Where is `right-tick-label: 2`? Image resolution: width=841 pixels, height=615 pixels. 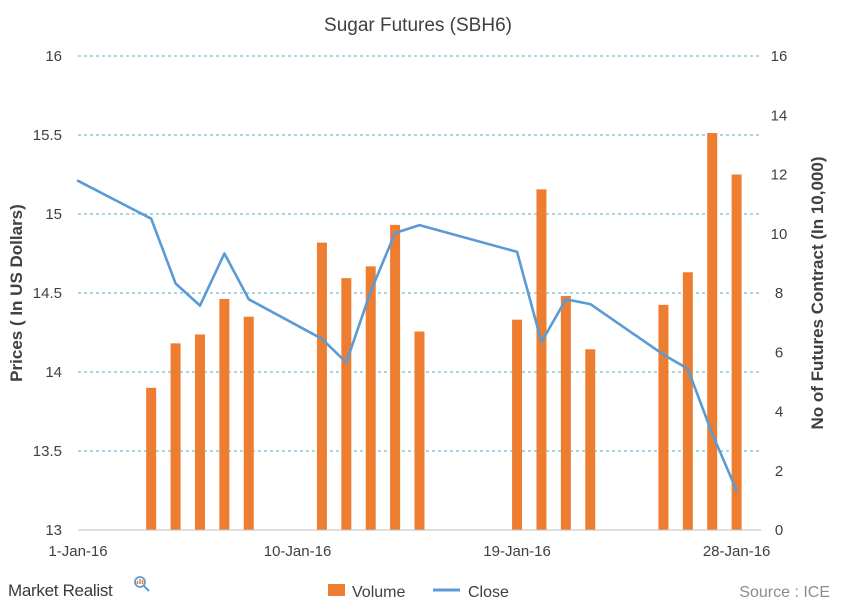
right-tick-label: 2 is located at coordinates (779, 471).